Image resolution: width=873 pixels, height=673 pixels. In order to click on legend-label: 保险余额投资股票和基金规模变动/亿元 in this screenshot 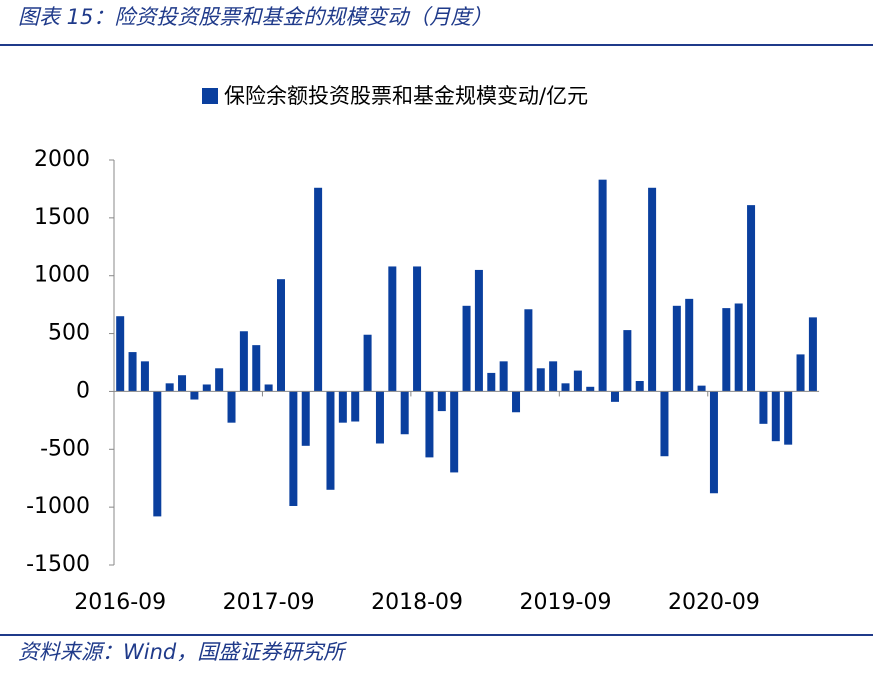, I will do `click(406, 96)`.